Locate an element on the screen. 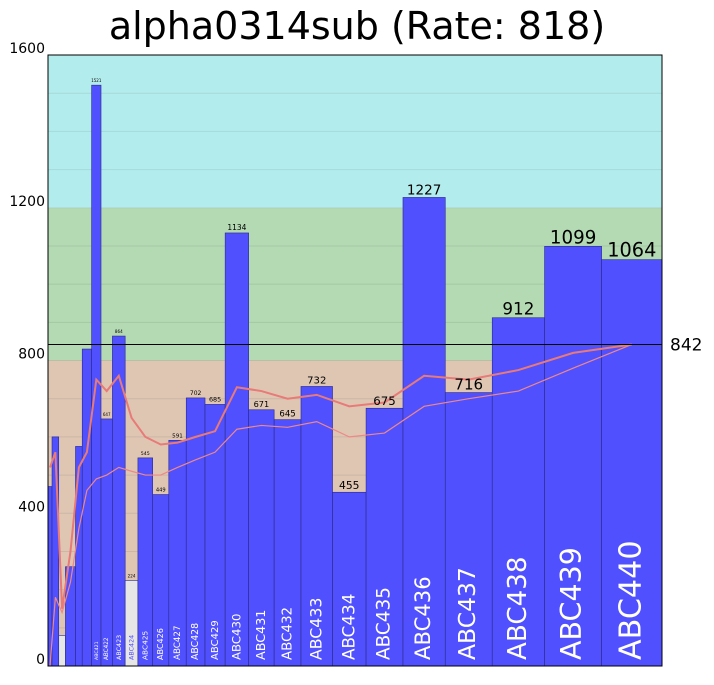  bar-name-label: ABC438 is located at coordinates (518, 608).